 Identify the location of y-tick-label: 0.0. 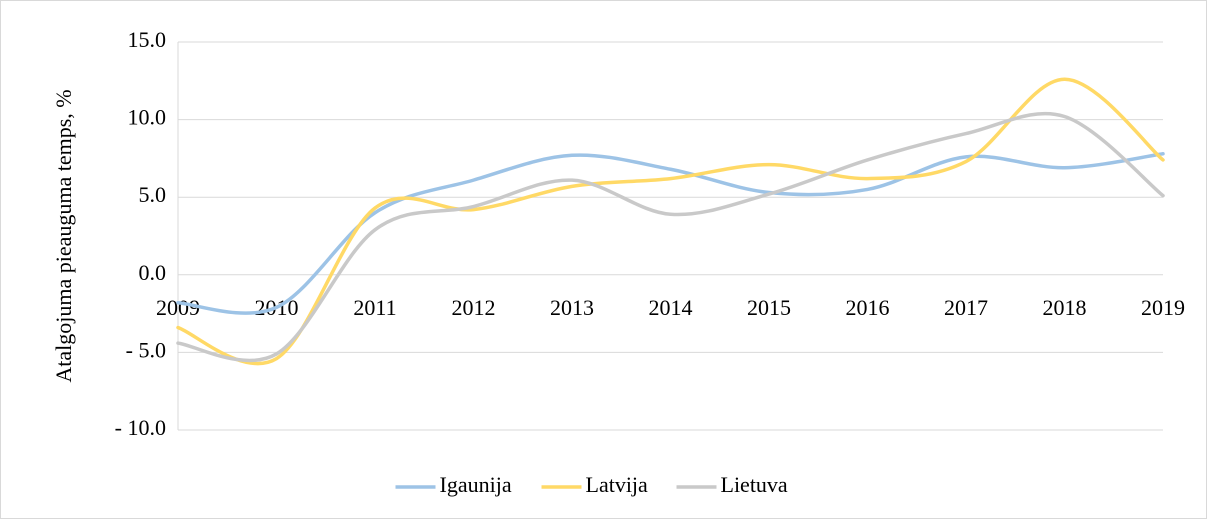
(153, 272).